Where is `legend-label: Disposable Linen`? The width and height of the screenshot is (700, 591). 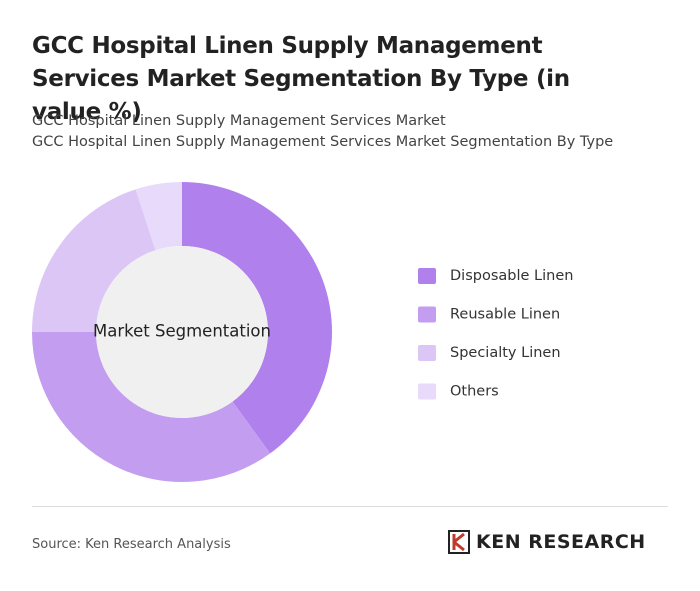 legend-label: Disposable Linen is located at coordinates (511, 276).